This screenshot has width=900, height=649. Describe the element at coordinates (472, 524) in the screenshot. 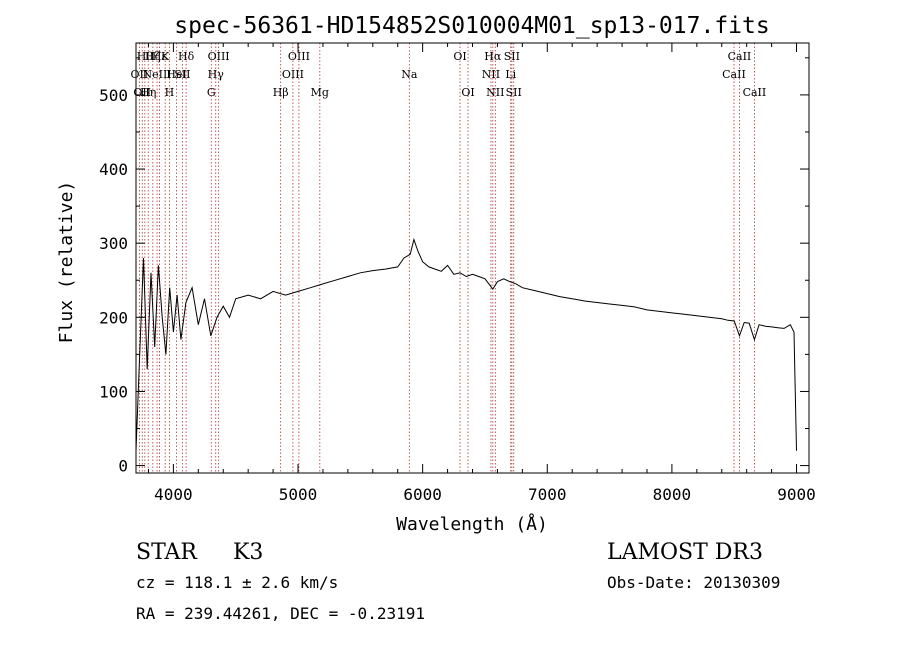

I see `x-axis-label: Wavelength (Å)` at that location.